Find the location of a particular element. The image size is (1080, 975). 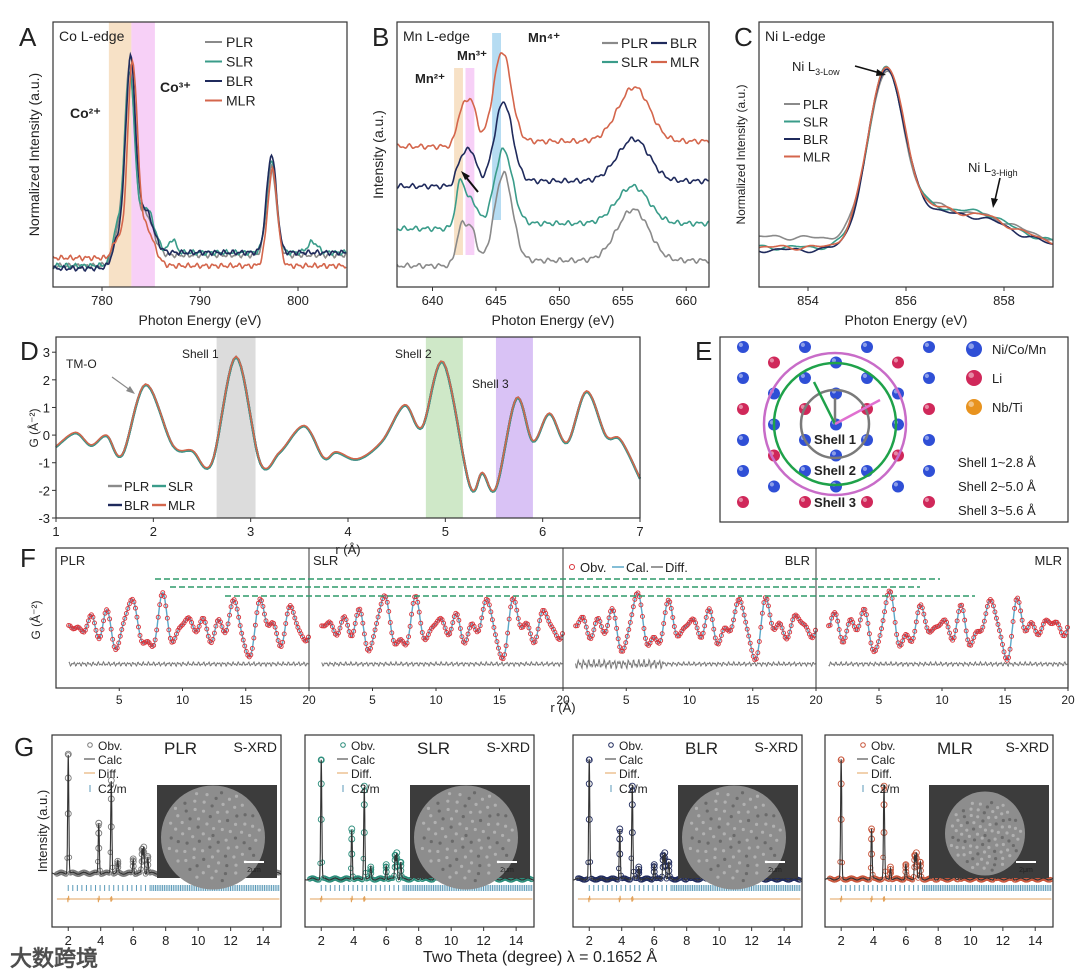

scale-bar-label: 2μm is located at coordinates (254, 870).